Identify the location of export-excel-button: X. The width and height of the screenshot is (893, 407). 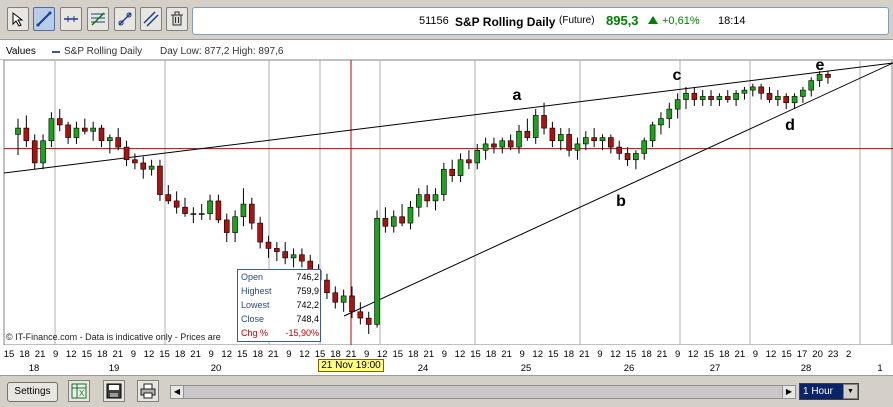
(79, 391).